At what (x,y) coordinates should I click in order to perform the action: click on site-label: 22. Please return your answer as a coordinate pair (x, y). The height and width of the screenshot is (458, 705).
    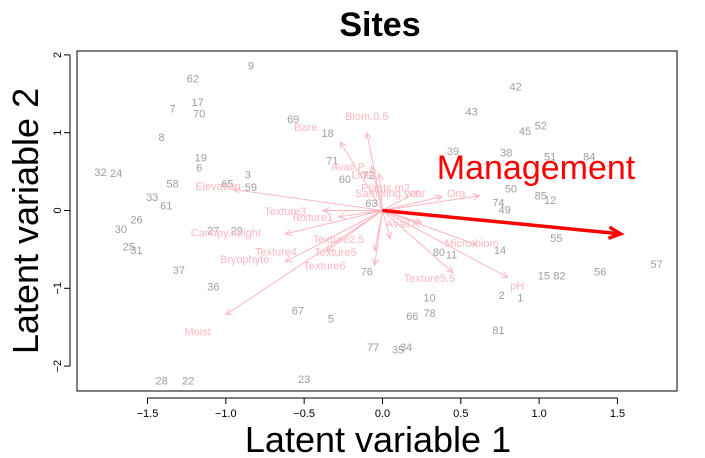
    Looking at the image, I should click on (188, 382).